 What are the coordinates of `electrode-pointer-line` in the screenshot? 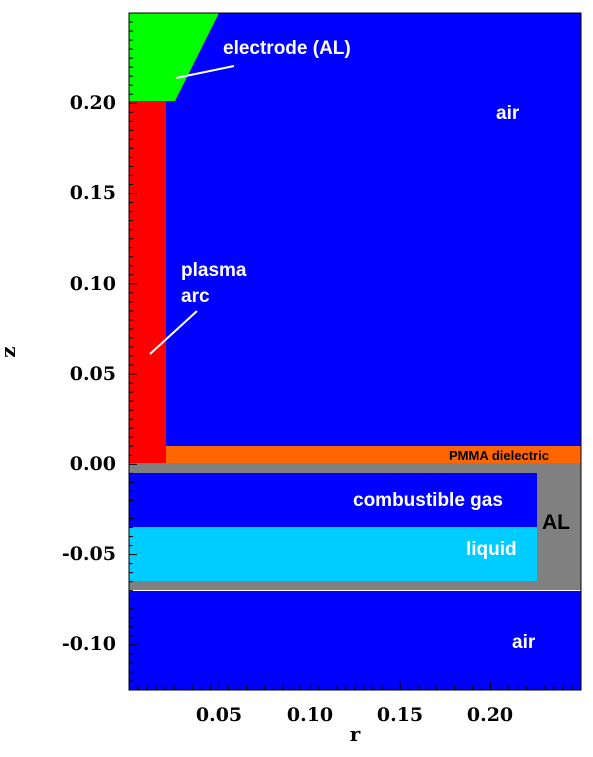 It's located at (205, 72).